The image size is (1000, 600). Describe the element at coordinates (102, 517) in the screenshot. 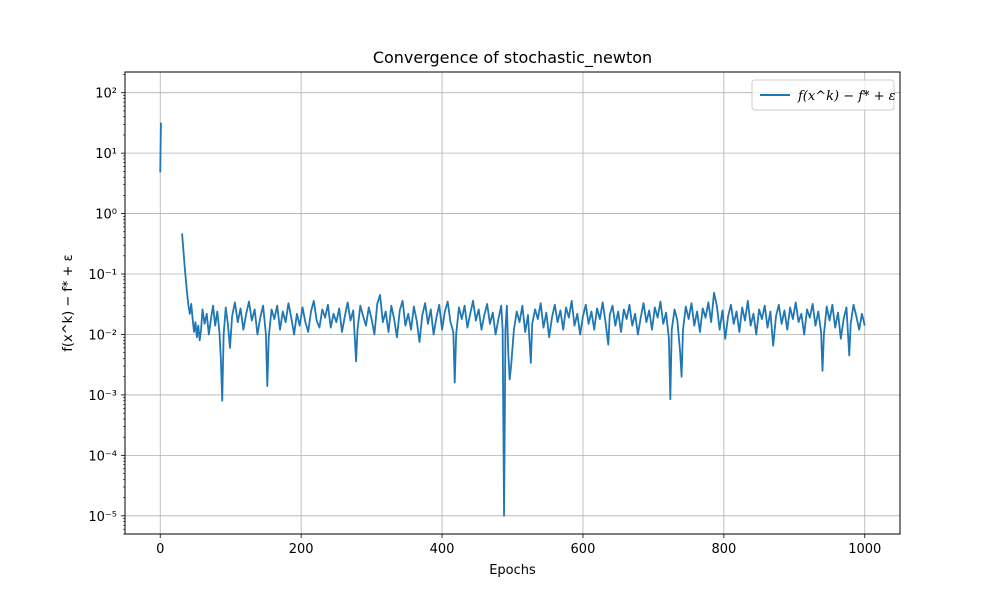

I see `y-tick-label: 10⁻⁵` at that location.